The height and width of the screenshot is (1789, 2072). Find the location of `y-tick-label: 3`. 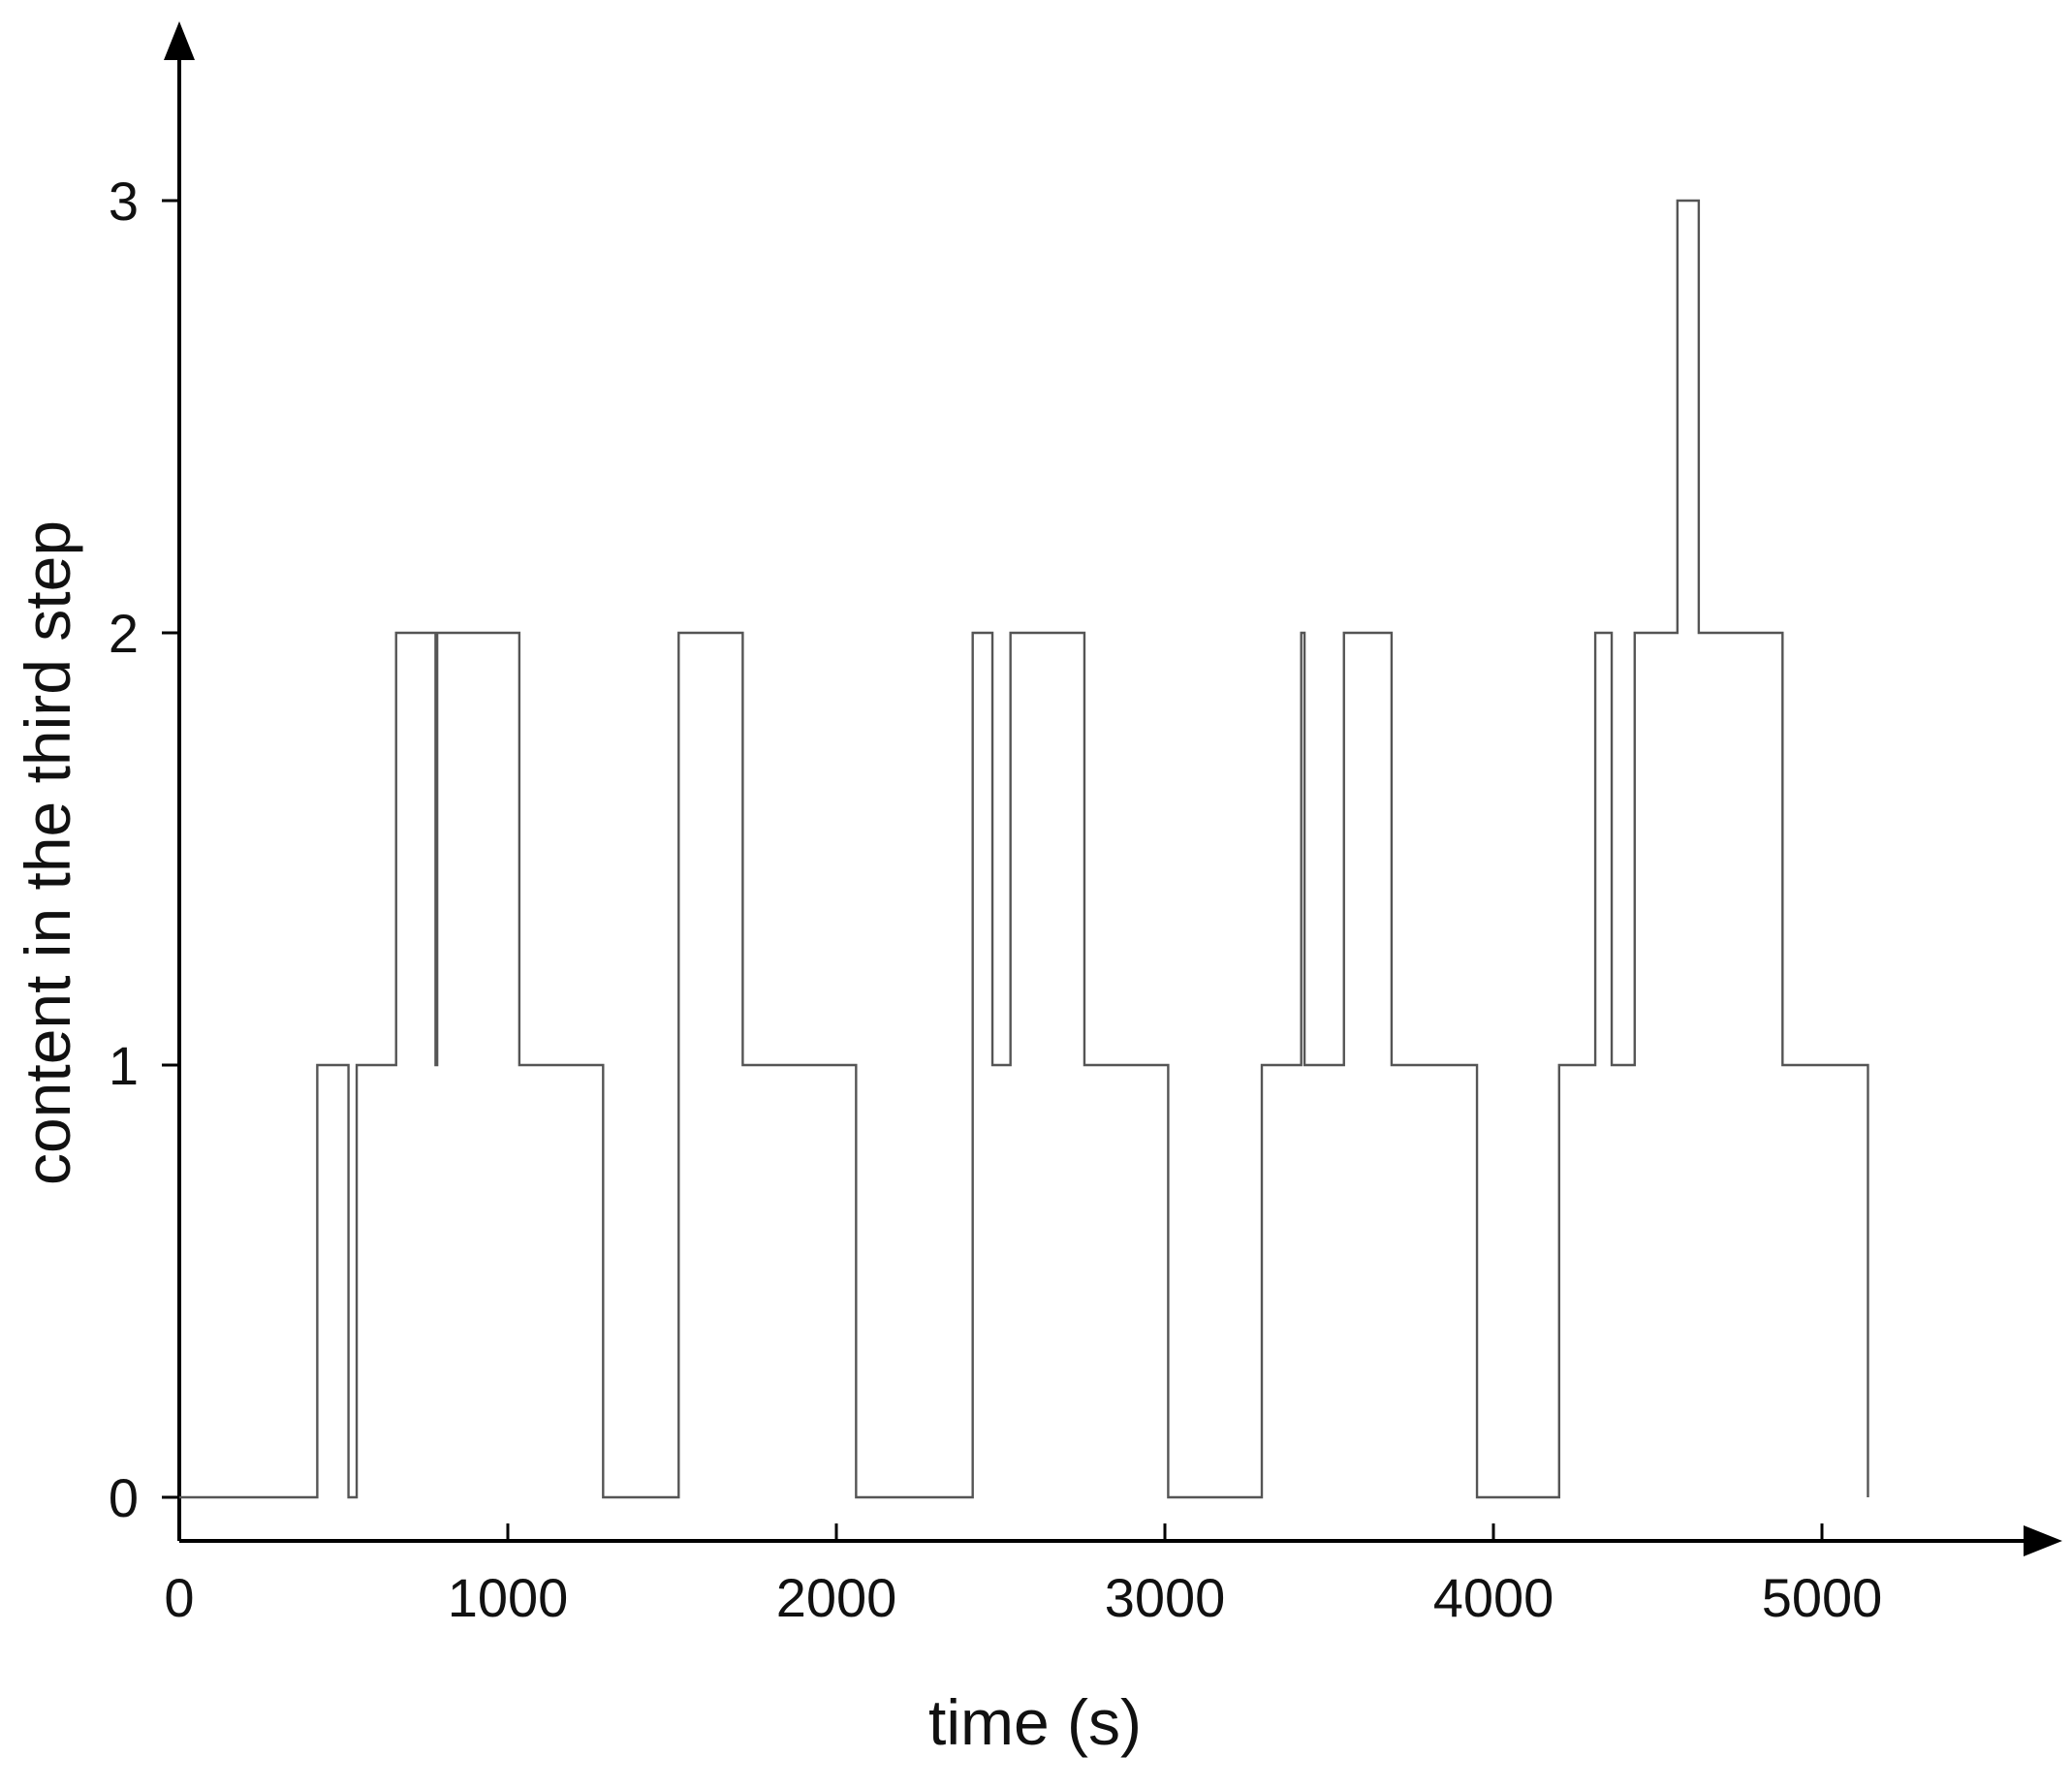

y-tick-label: 3 is located at coordinates (124, 201).